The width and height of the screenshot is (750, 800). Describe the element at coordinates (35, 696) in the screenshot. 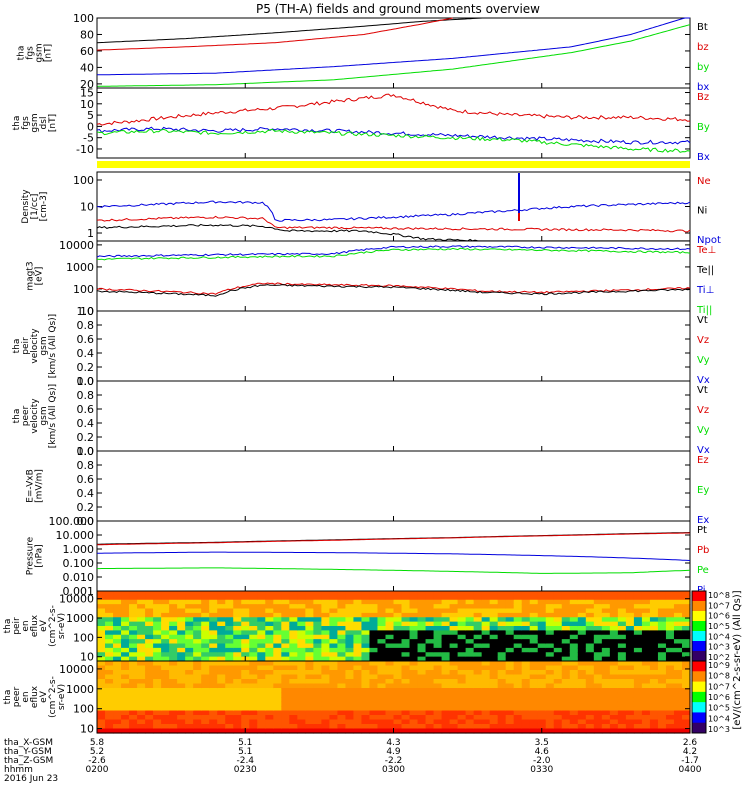

I see `y-axis-label-line: eflux` at that location.